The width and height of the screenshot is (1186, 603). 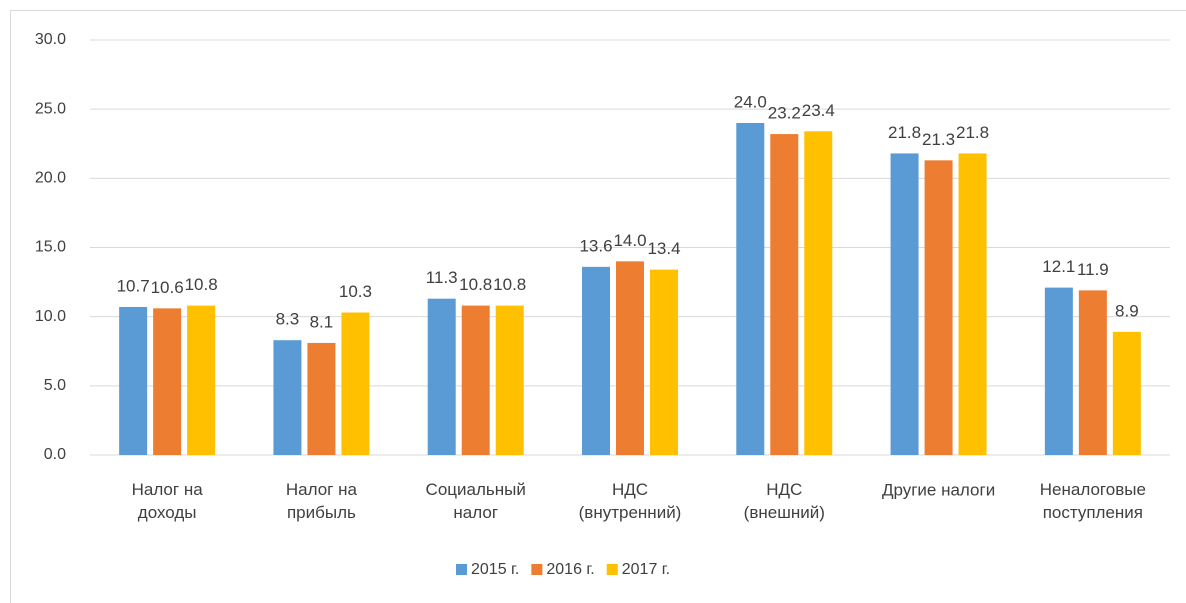 I want to click on x-tick-label: Неналоговые поступления, so click(x=1093, y=501).